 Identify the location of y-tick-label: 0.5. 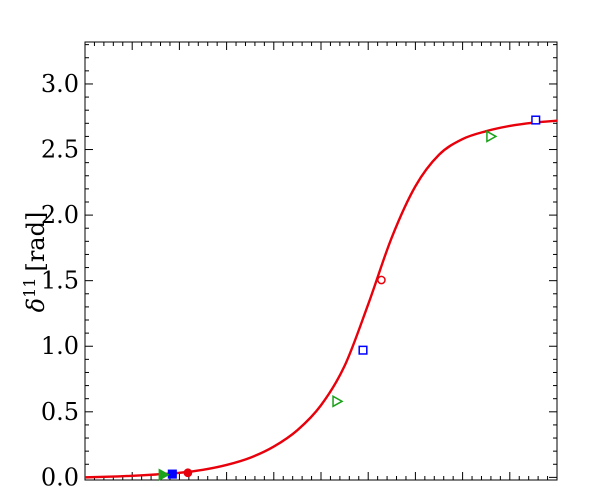
(60, 412).